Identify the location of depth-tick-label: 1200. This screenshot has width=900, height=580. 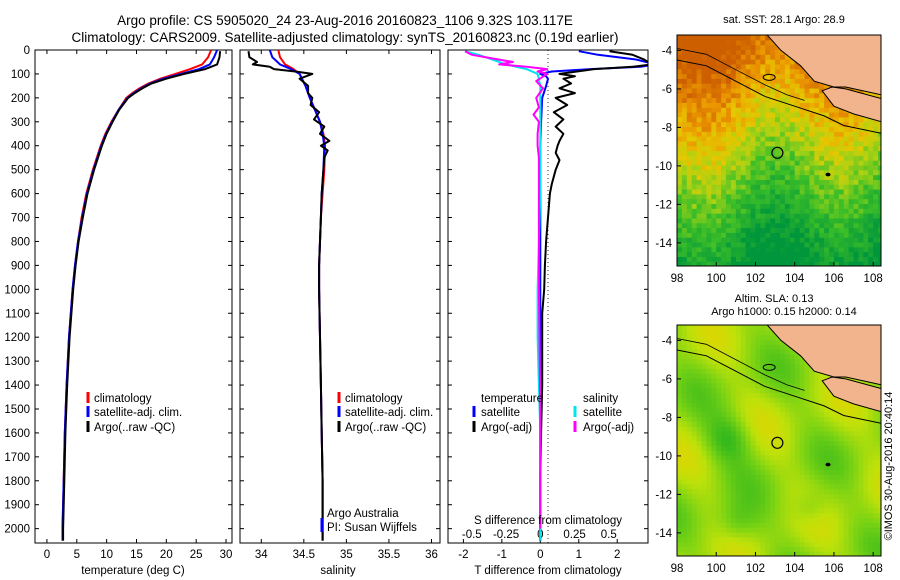
(17, 338).